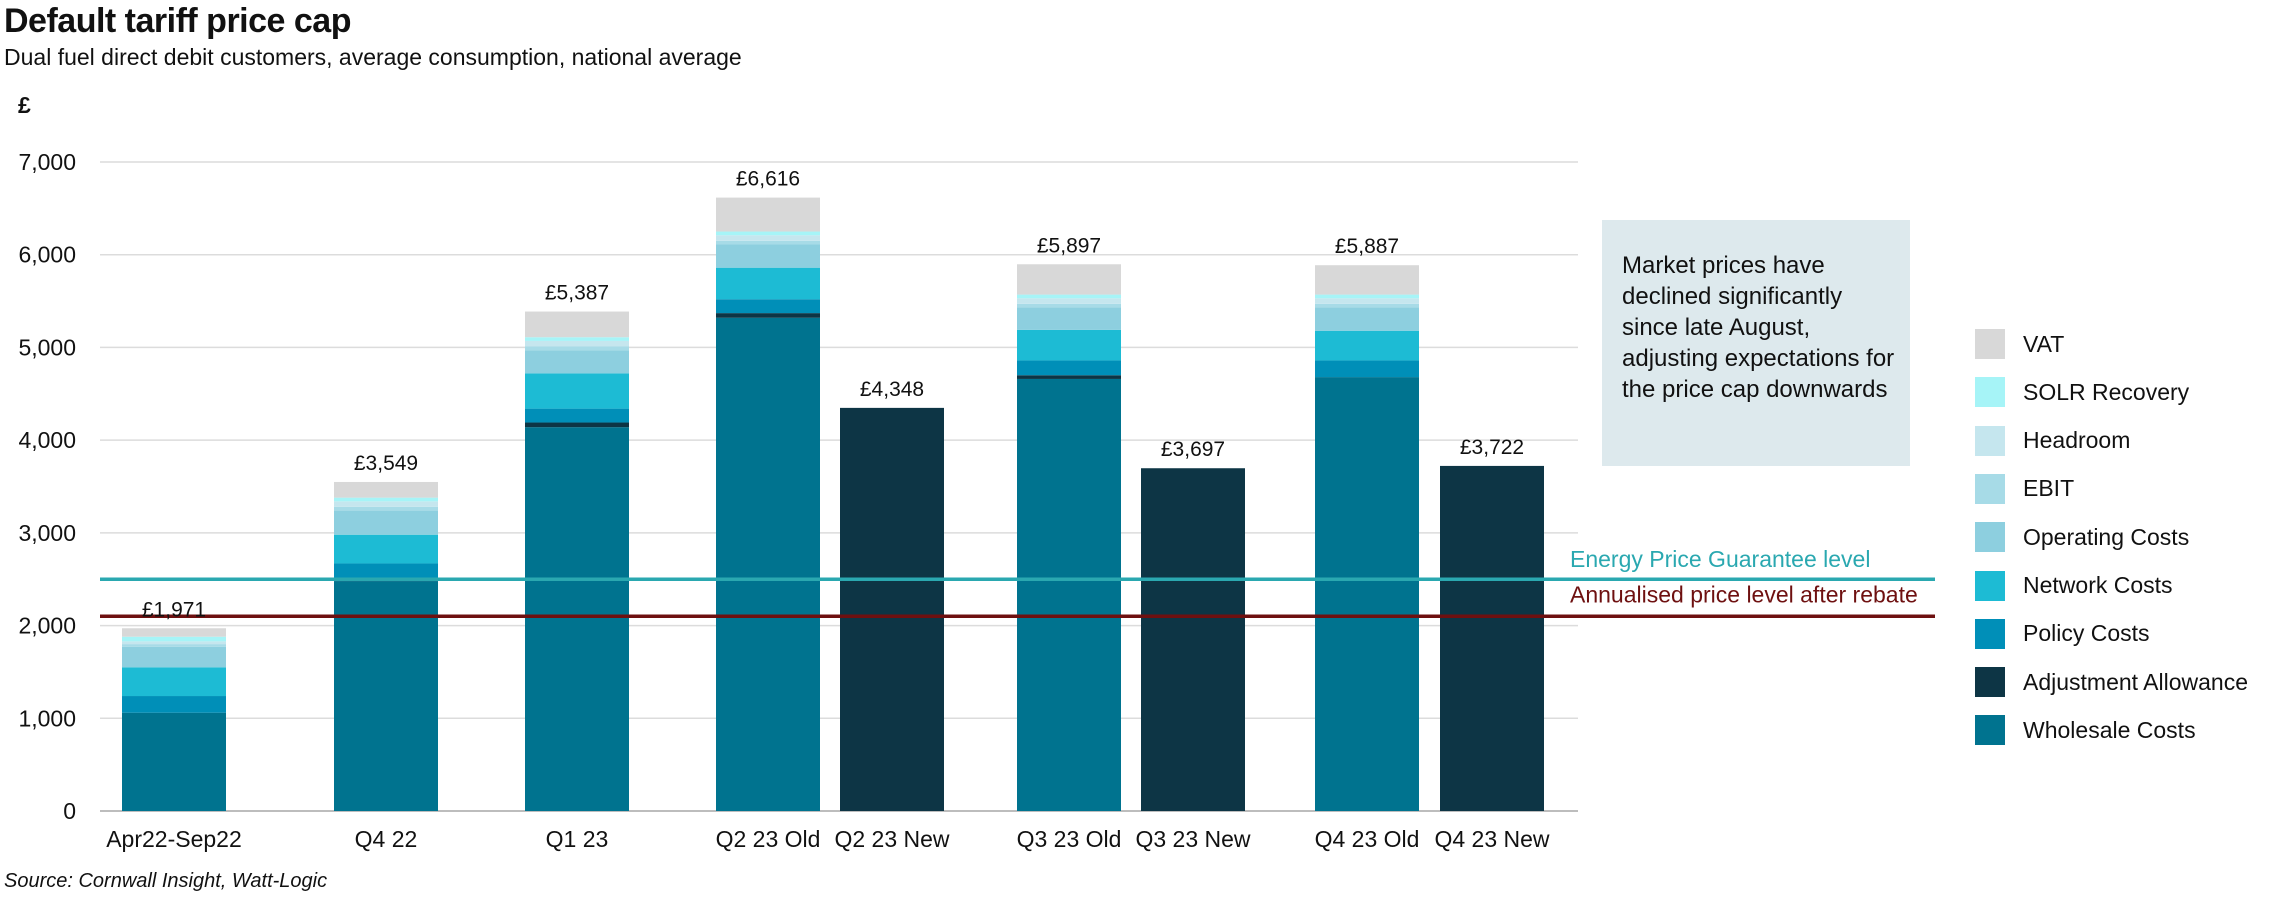 The width and height of the screenshot is (2273, 901). Describe the element at coordinates (386, 839) in the screenshot. I see `x-tick-label: Q4 22` at that location.